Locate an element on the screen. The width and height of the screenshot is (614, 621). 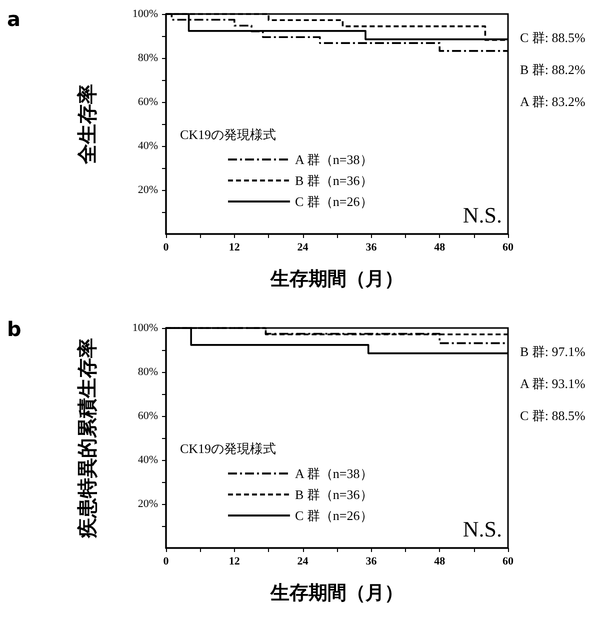
chart-title: a is located at coordinates (13, 19).